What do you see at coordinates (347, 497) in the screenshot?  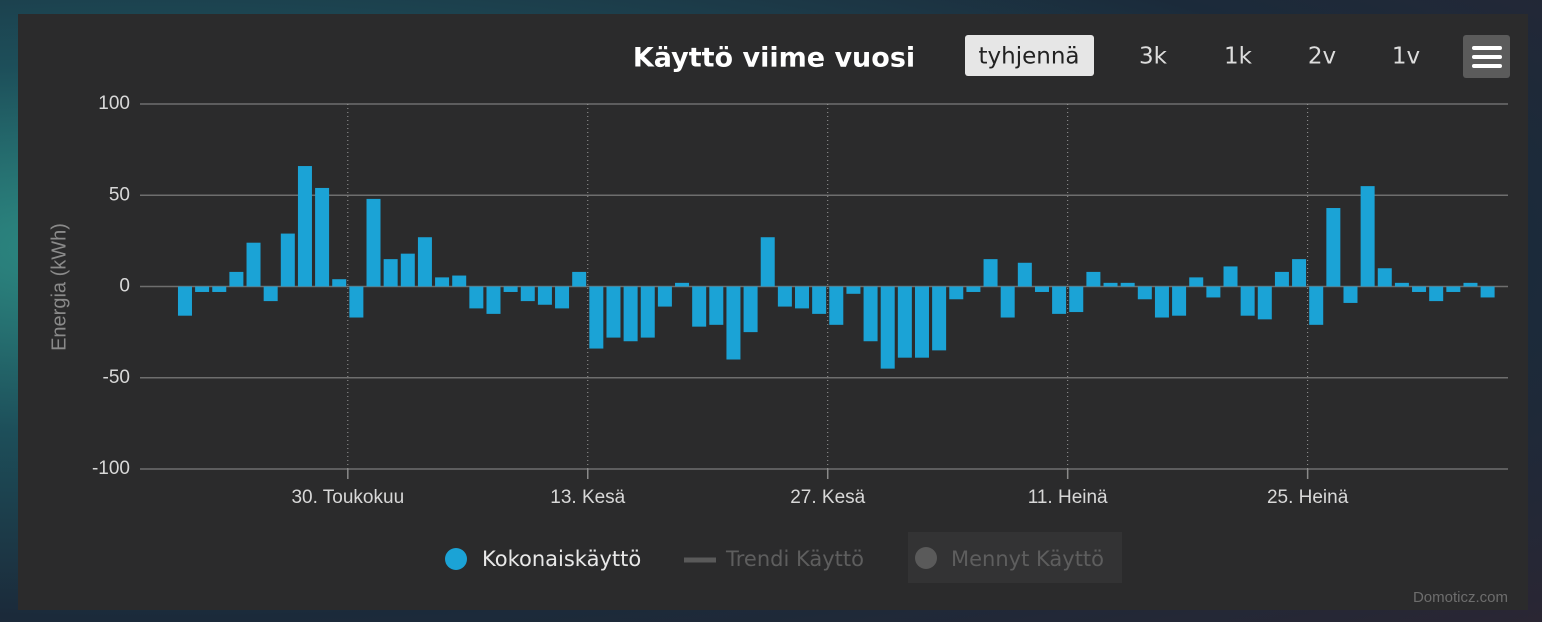 I see `x-tick-label: 30. Toukokuu` at bounding box center [347, 497].